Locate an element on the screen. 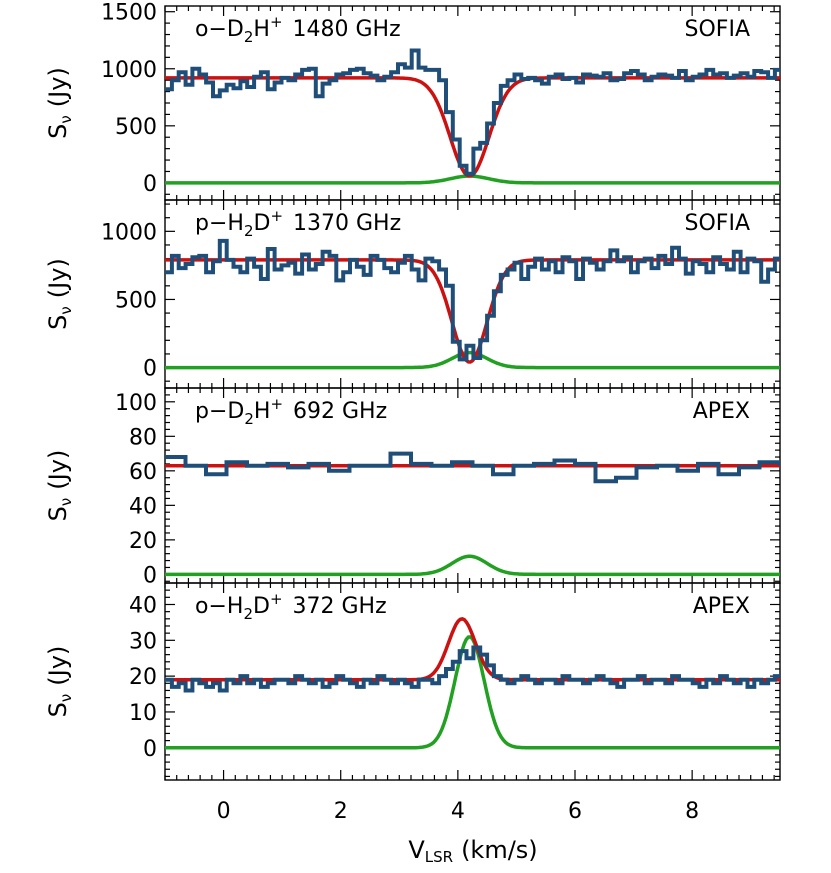 The image size is (831, 873). x-tick-label: 4 is located at coordinates (458, 811).